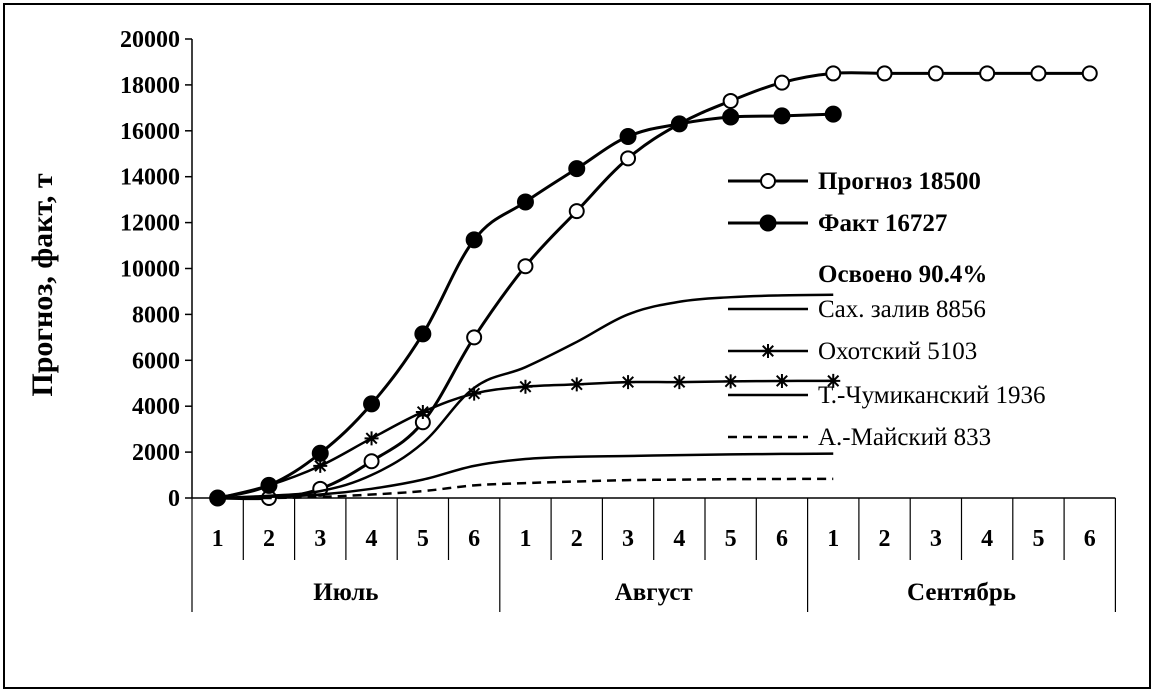 Image resolution: width=1158 pixels, height=696 pixels. Describe the element at coordinates (156, 315) in the screenshot. I see `y-tick-label: 8000` at that location.